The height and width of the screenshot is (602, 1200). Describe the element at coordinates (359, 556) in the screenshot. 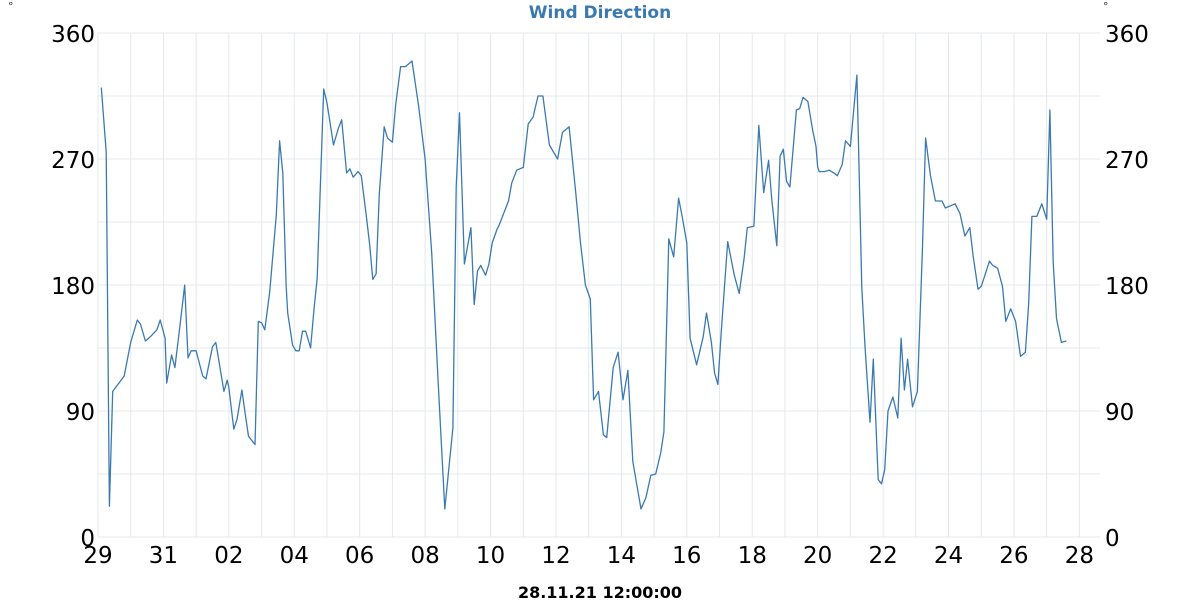

I see `x-tick-label: 06` at that location.